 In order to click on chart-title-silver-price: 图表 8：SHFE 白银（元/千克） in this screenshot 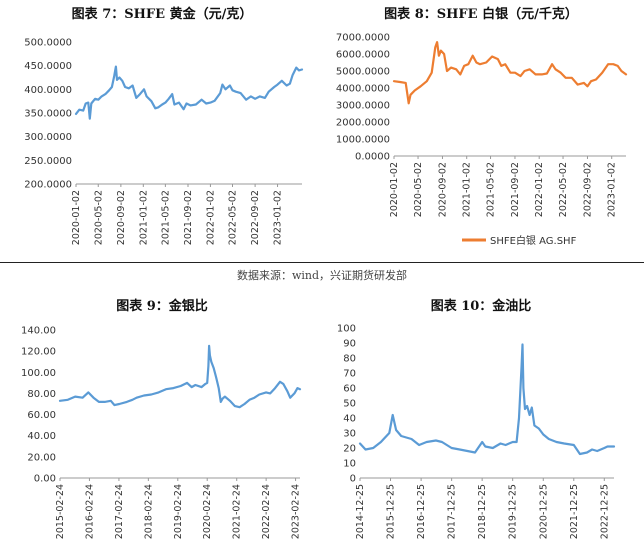, I will do `click(481, 14)`.